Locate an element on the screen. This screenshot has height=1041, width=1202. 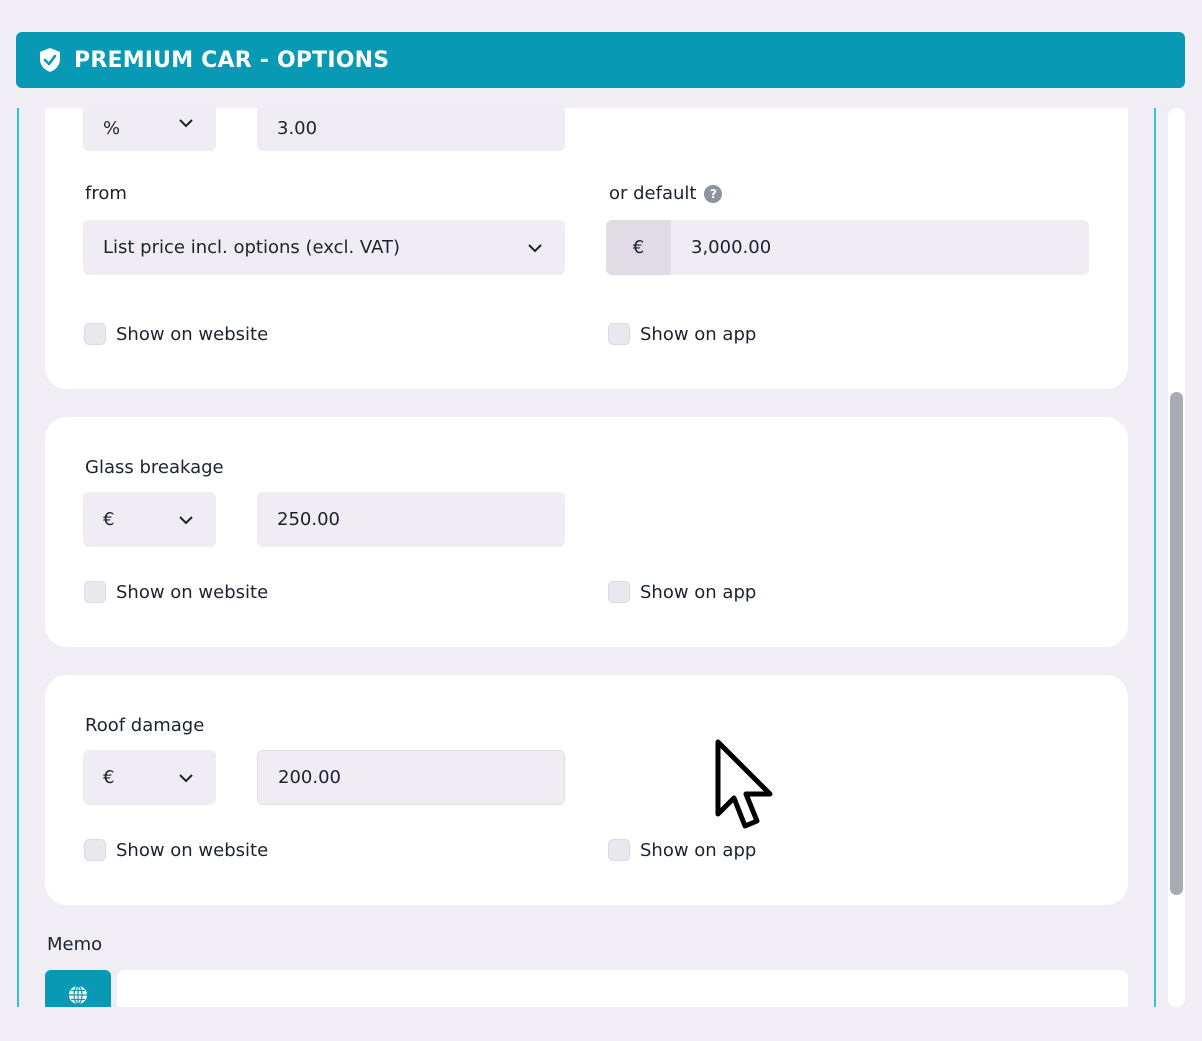
memo-label: Memo is located at coordinates (75, 944).